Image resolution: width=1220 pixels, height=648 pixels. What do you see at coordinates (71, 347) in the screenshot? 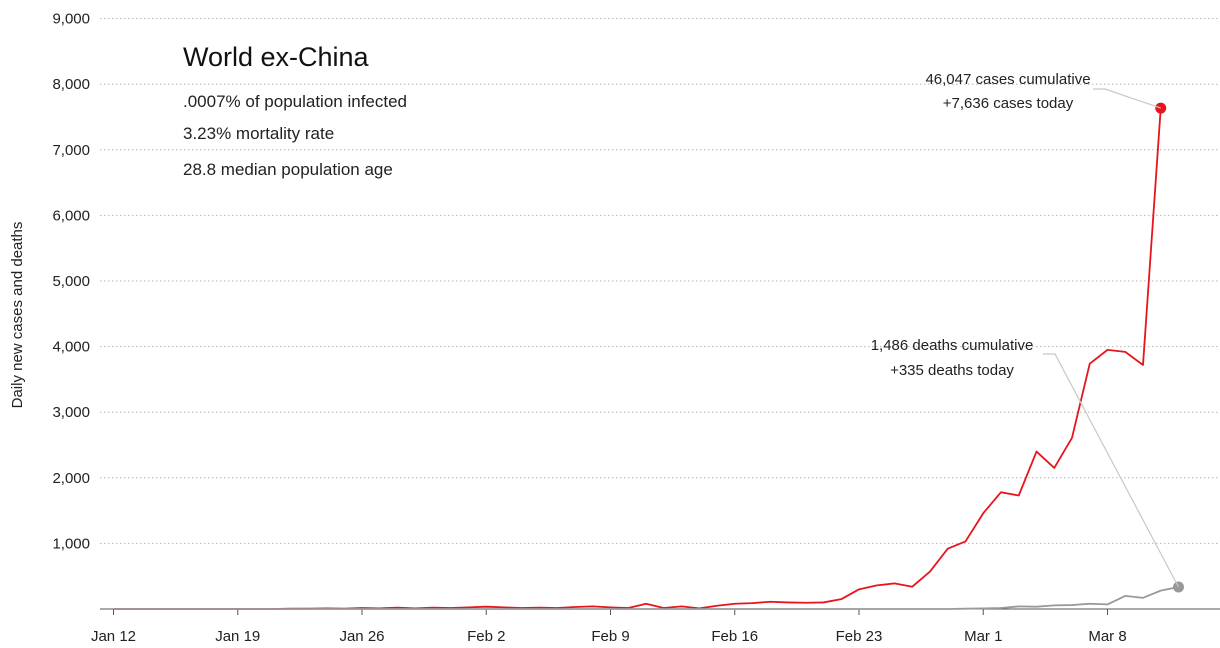
I see `y-tick-label: 4,000` at bounding box center [71, 347].